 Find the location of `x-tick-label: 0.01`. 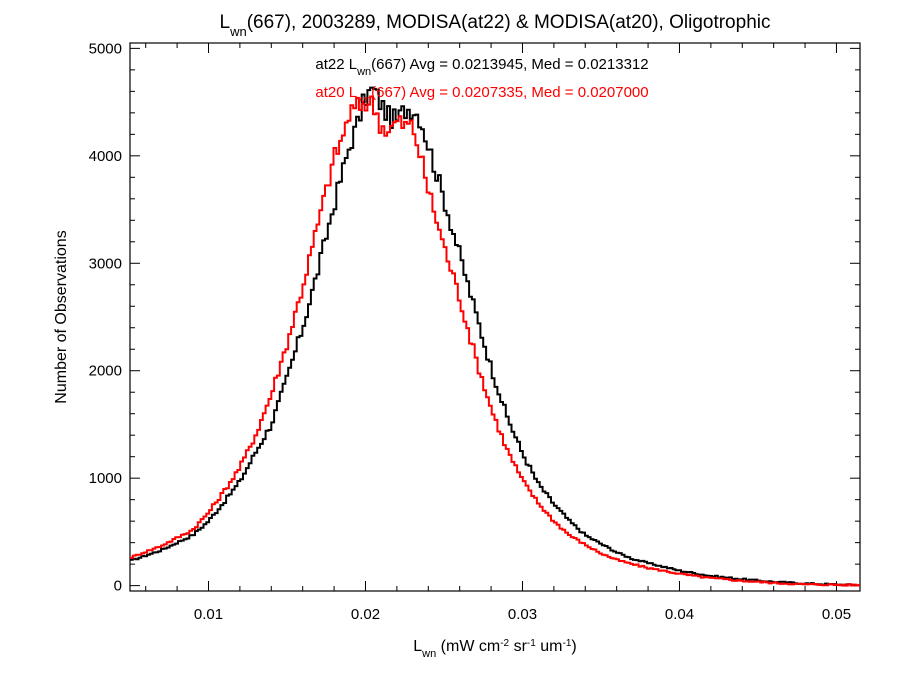

x-tick-label: 0.01 is located at coordinates (208, 614).